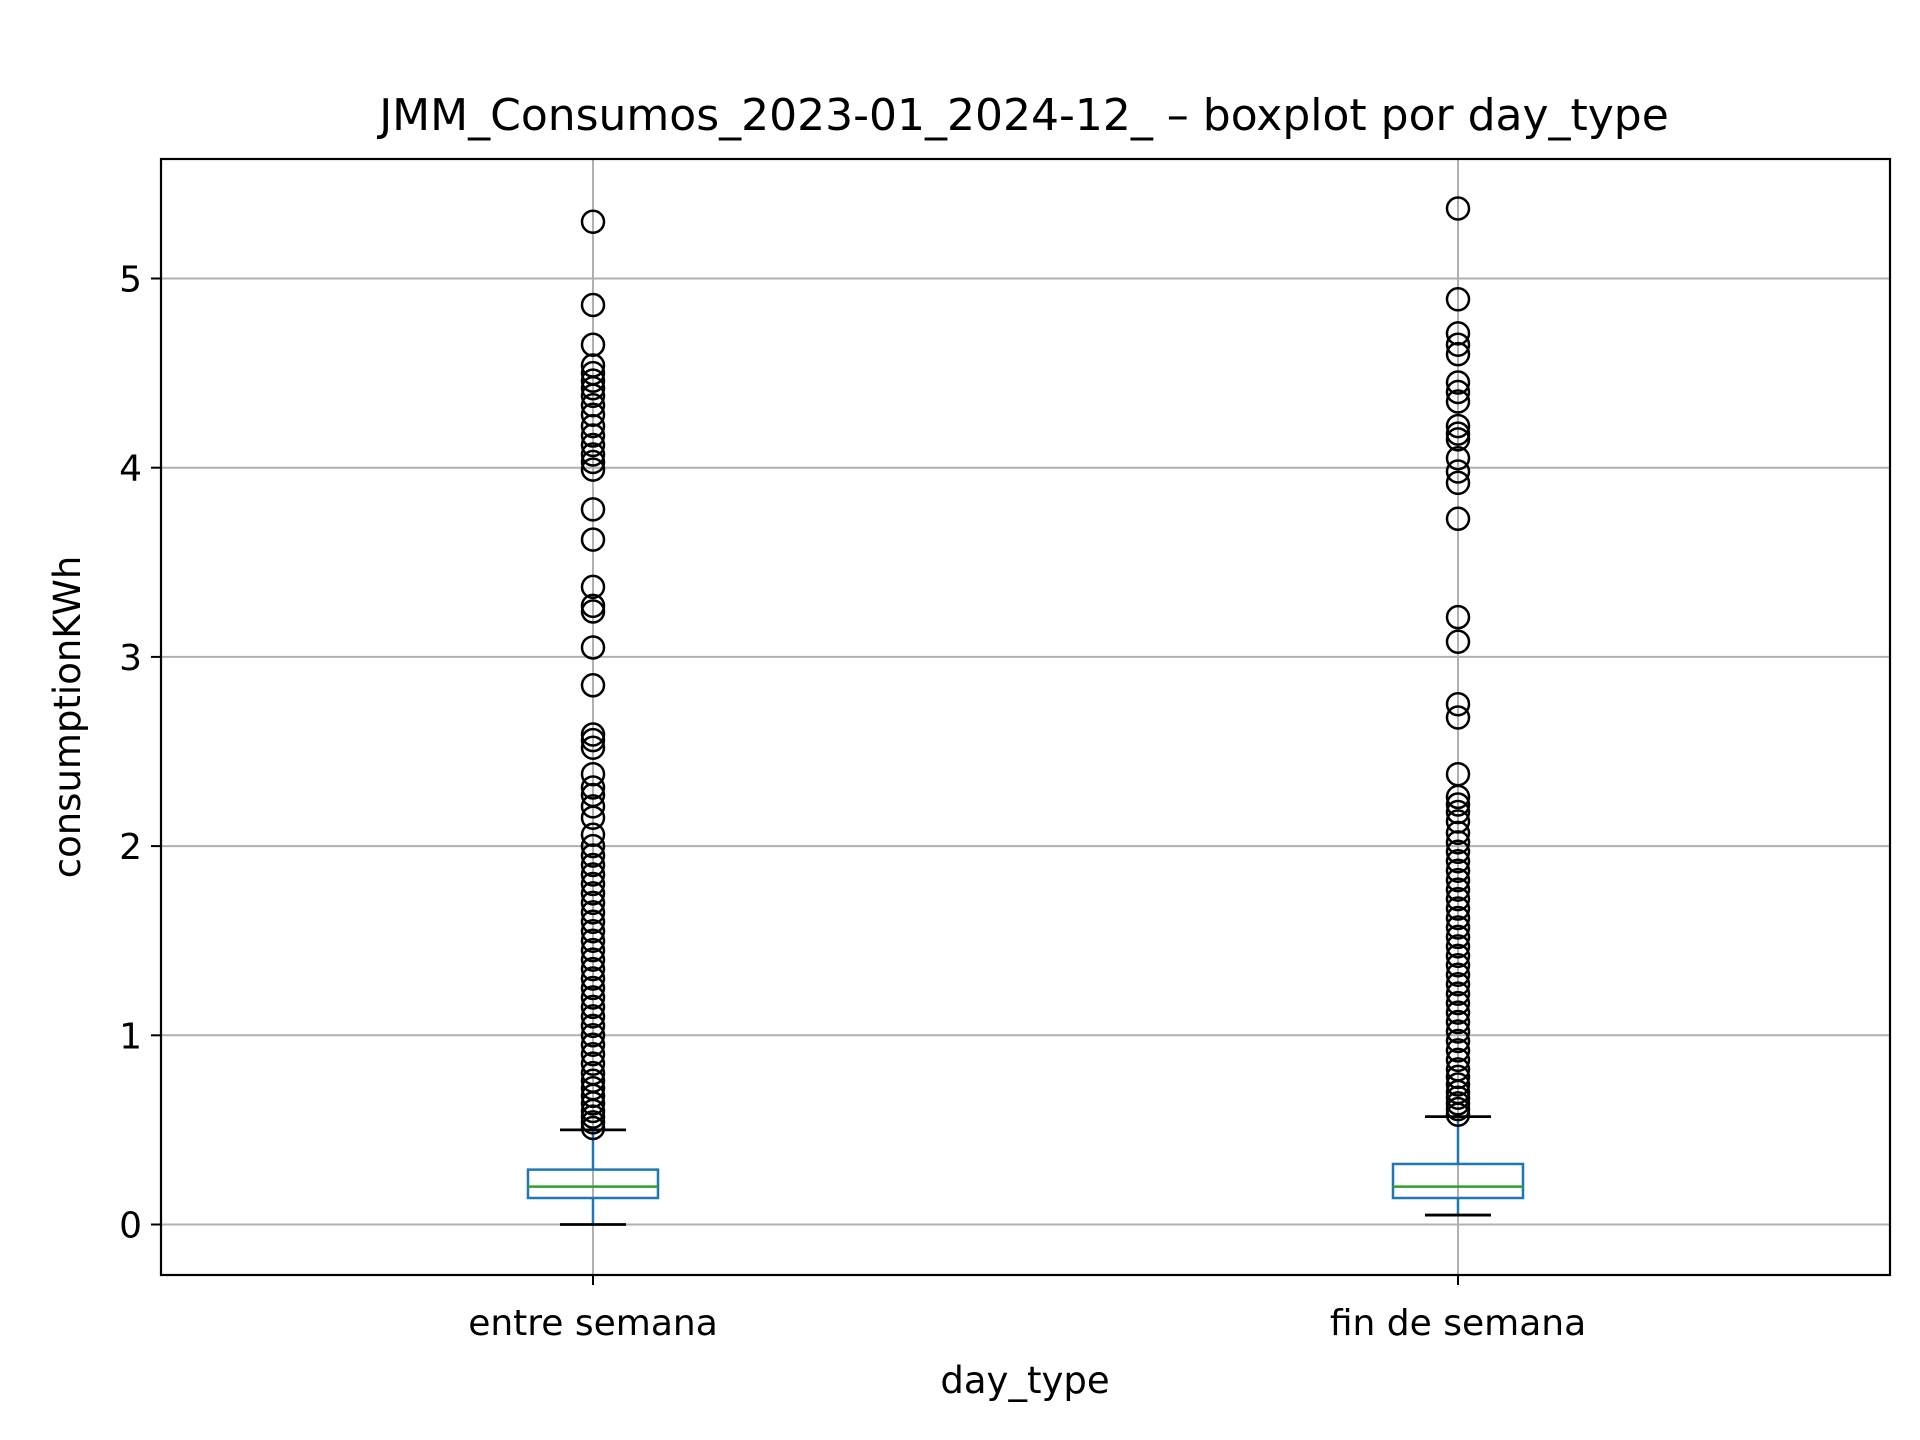  Describe the element at coordinates (593, 1323) in the screenshot. I see `x-tick-label: entre semana` at that location.